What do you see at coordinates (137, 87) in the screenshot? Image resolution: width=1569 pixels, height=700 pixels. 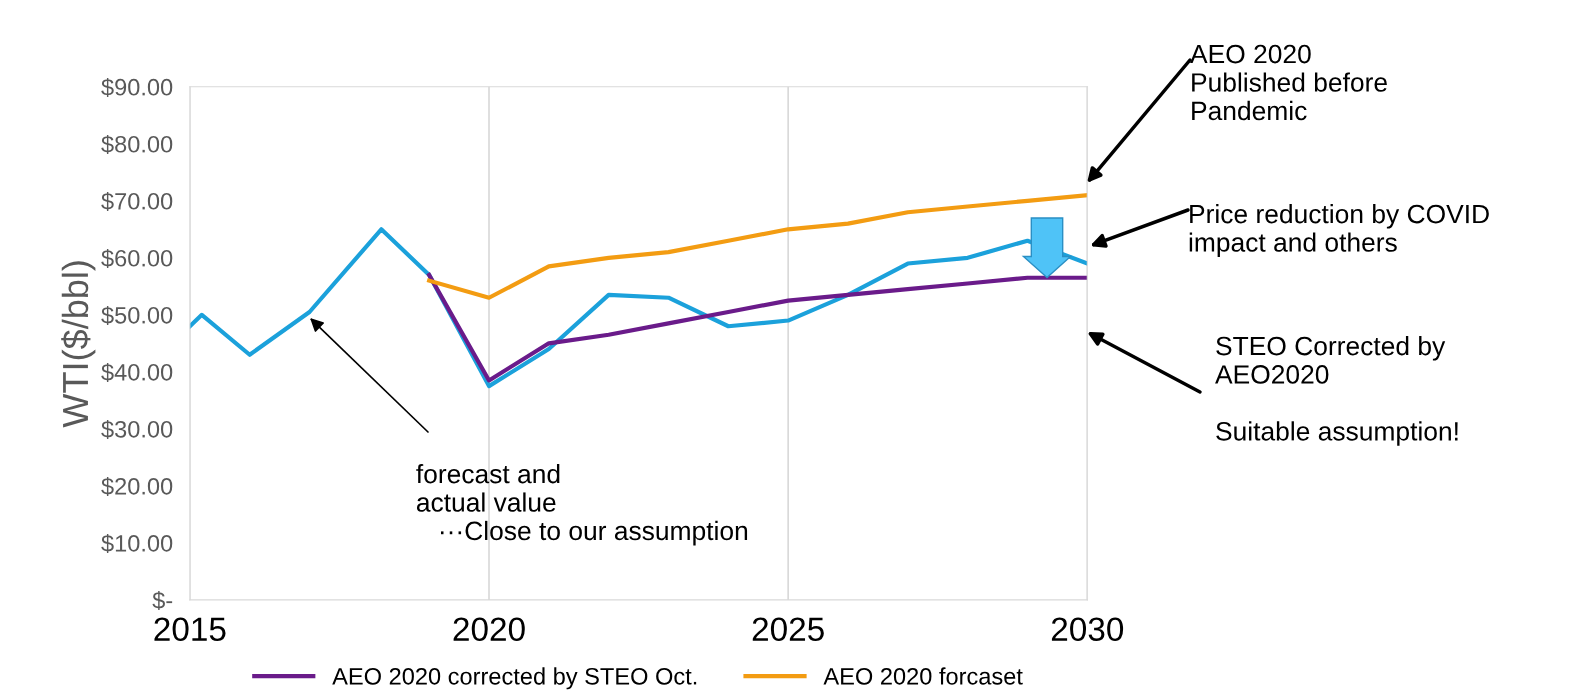 I see `y-tick-label: $90.00` at bounding box center [137, 87].